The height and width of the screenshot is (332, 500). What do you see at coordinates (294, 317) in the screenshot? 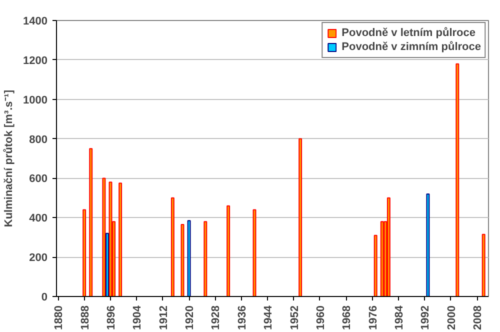
I see `x-tick-label: 1952` at bounding box center [294, 317].